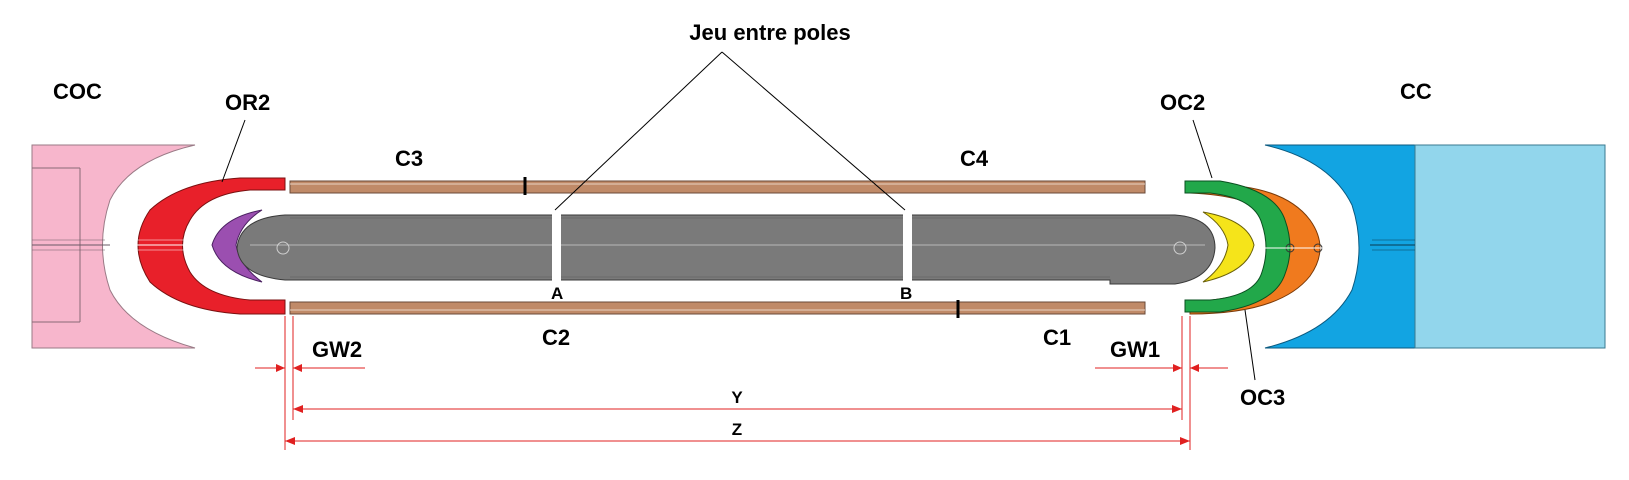 The image size is (1629, 480). I want to click on gw1-label: GW1, so click(1135, 349).